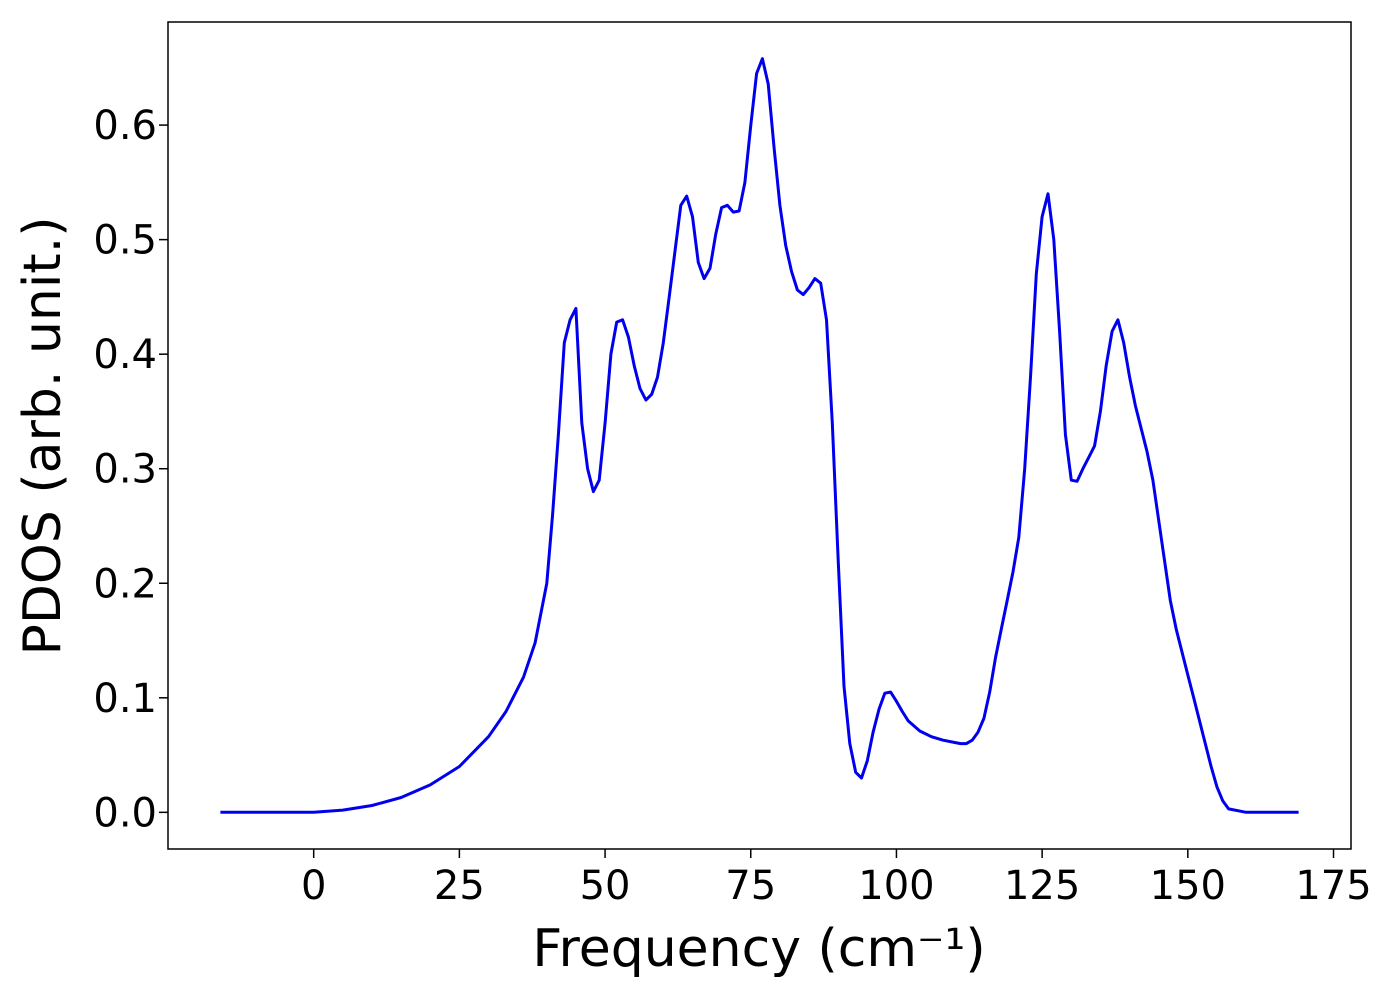  What do you see at coordinates (313, 886) in the screenshot?
I see `x-tick-label: 0` at bounding box center [313, 886].